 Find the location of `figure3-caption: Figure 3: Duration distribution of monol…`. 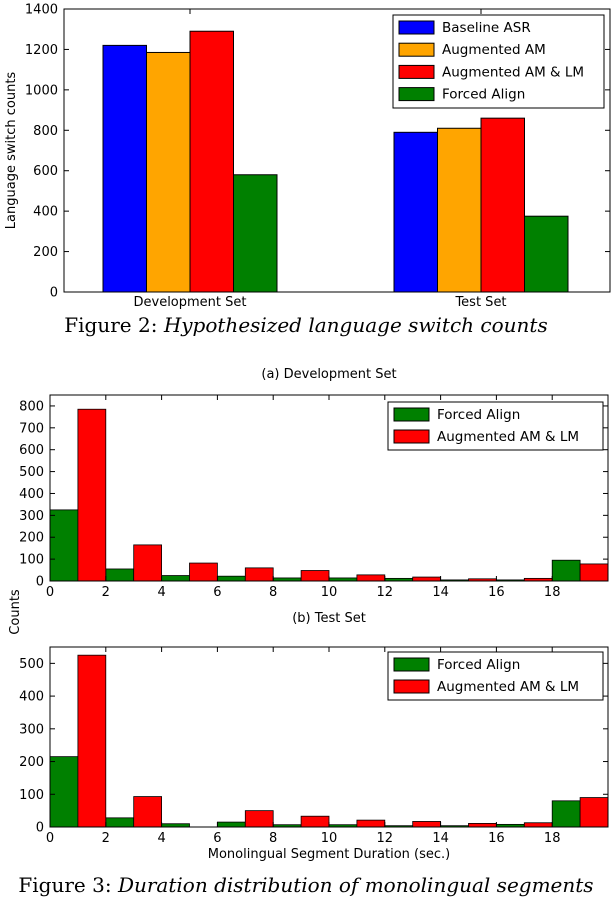

figure3-caption: Figure 3: Duration distribution of monol… is located at coordinates (306, 885).